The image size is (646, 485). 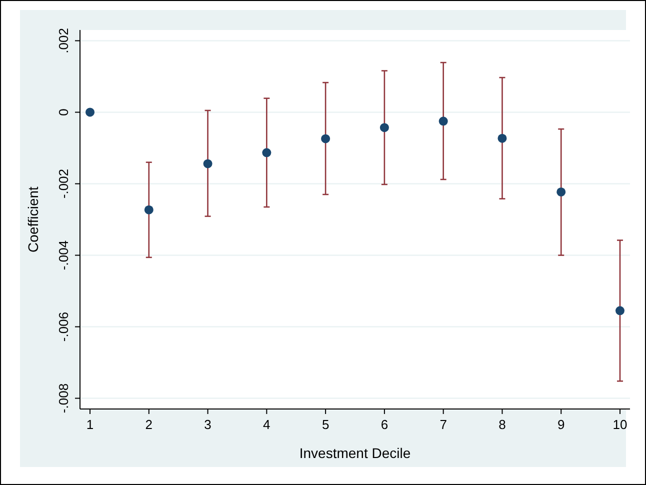 What do you see at coordinates (90, 424) in the screenshot?
I see `x-tick-label: 1` at bounding box center [90, 424].